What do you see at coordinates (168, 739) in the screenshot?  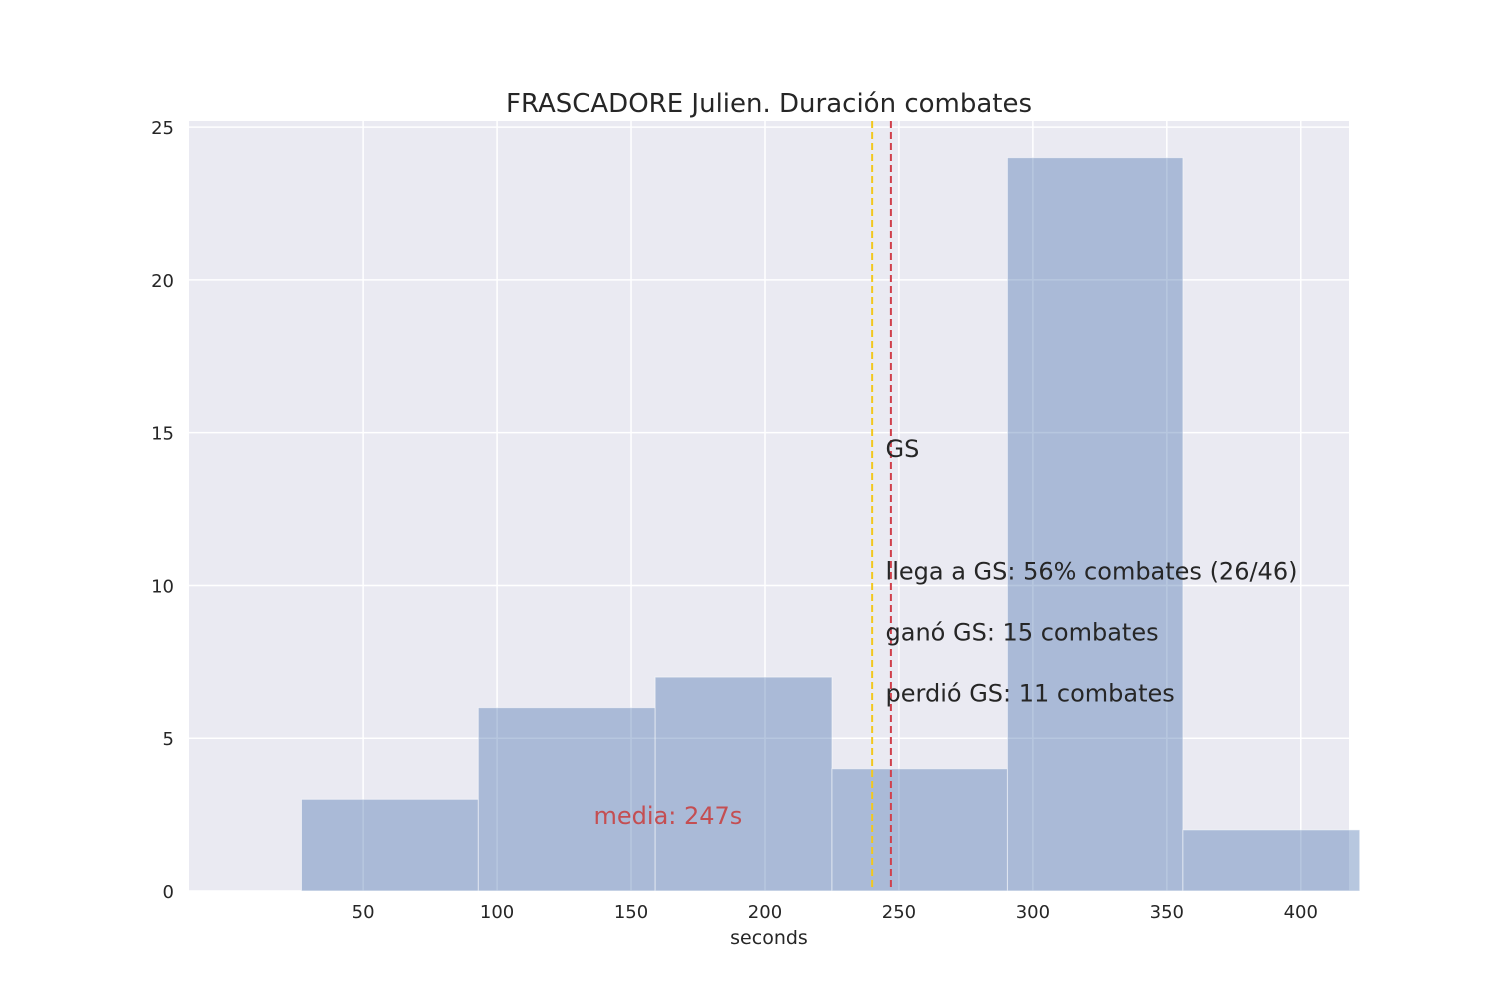 I see `y-tick-label: 5` at bounding box center [168, 739].